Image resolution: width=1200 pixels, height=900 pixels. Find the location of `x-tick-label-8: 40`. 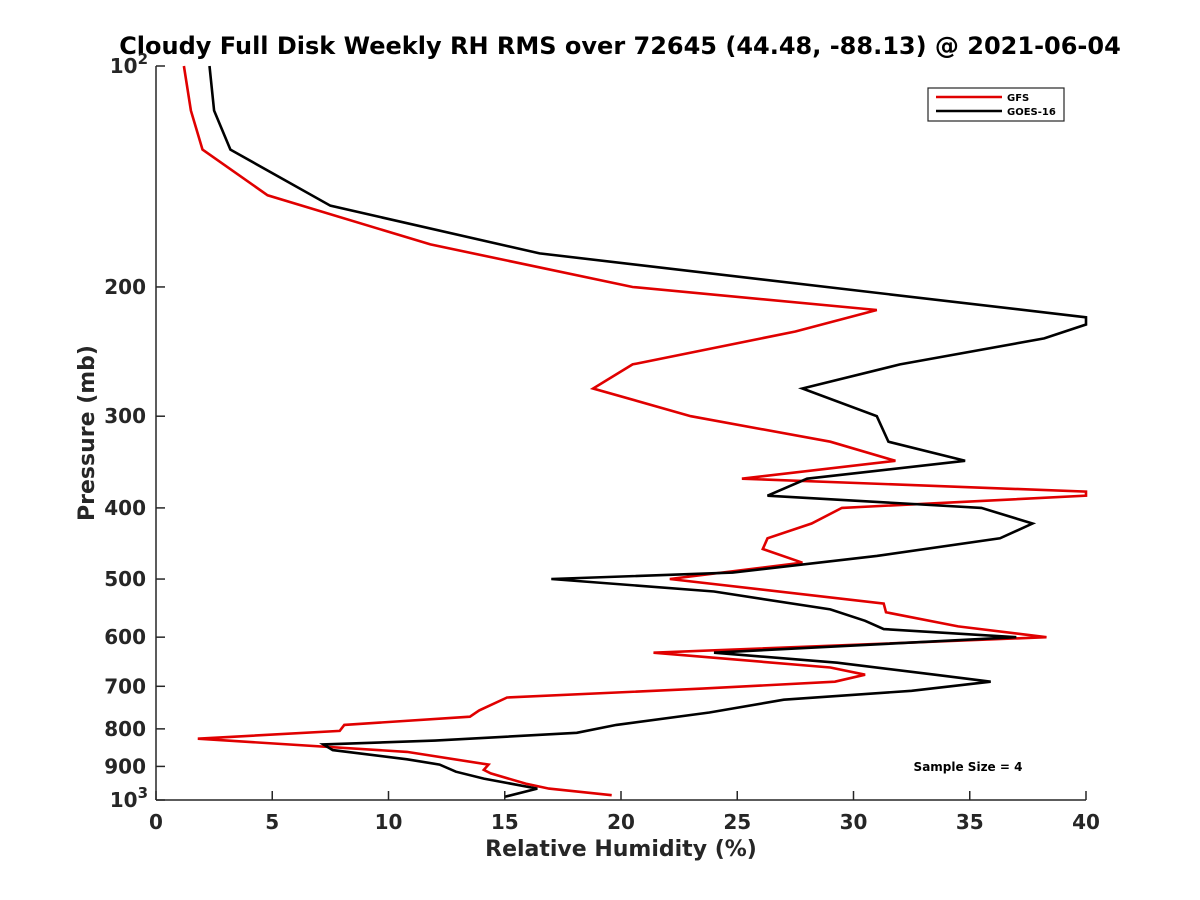

x-tick-label-8: 40 is located at coordinates (1086, 822).